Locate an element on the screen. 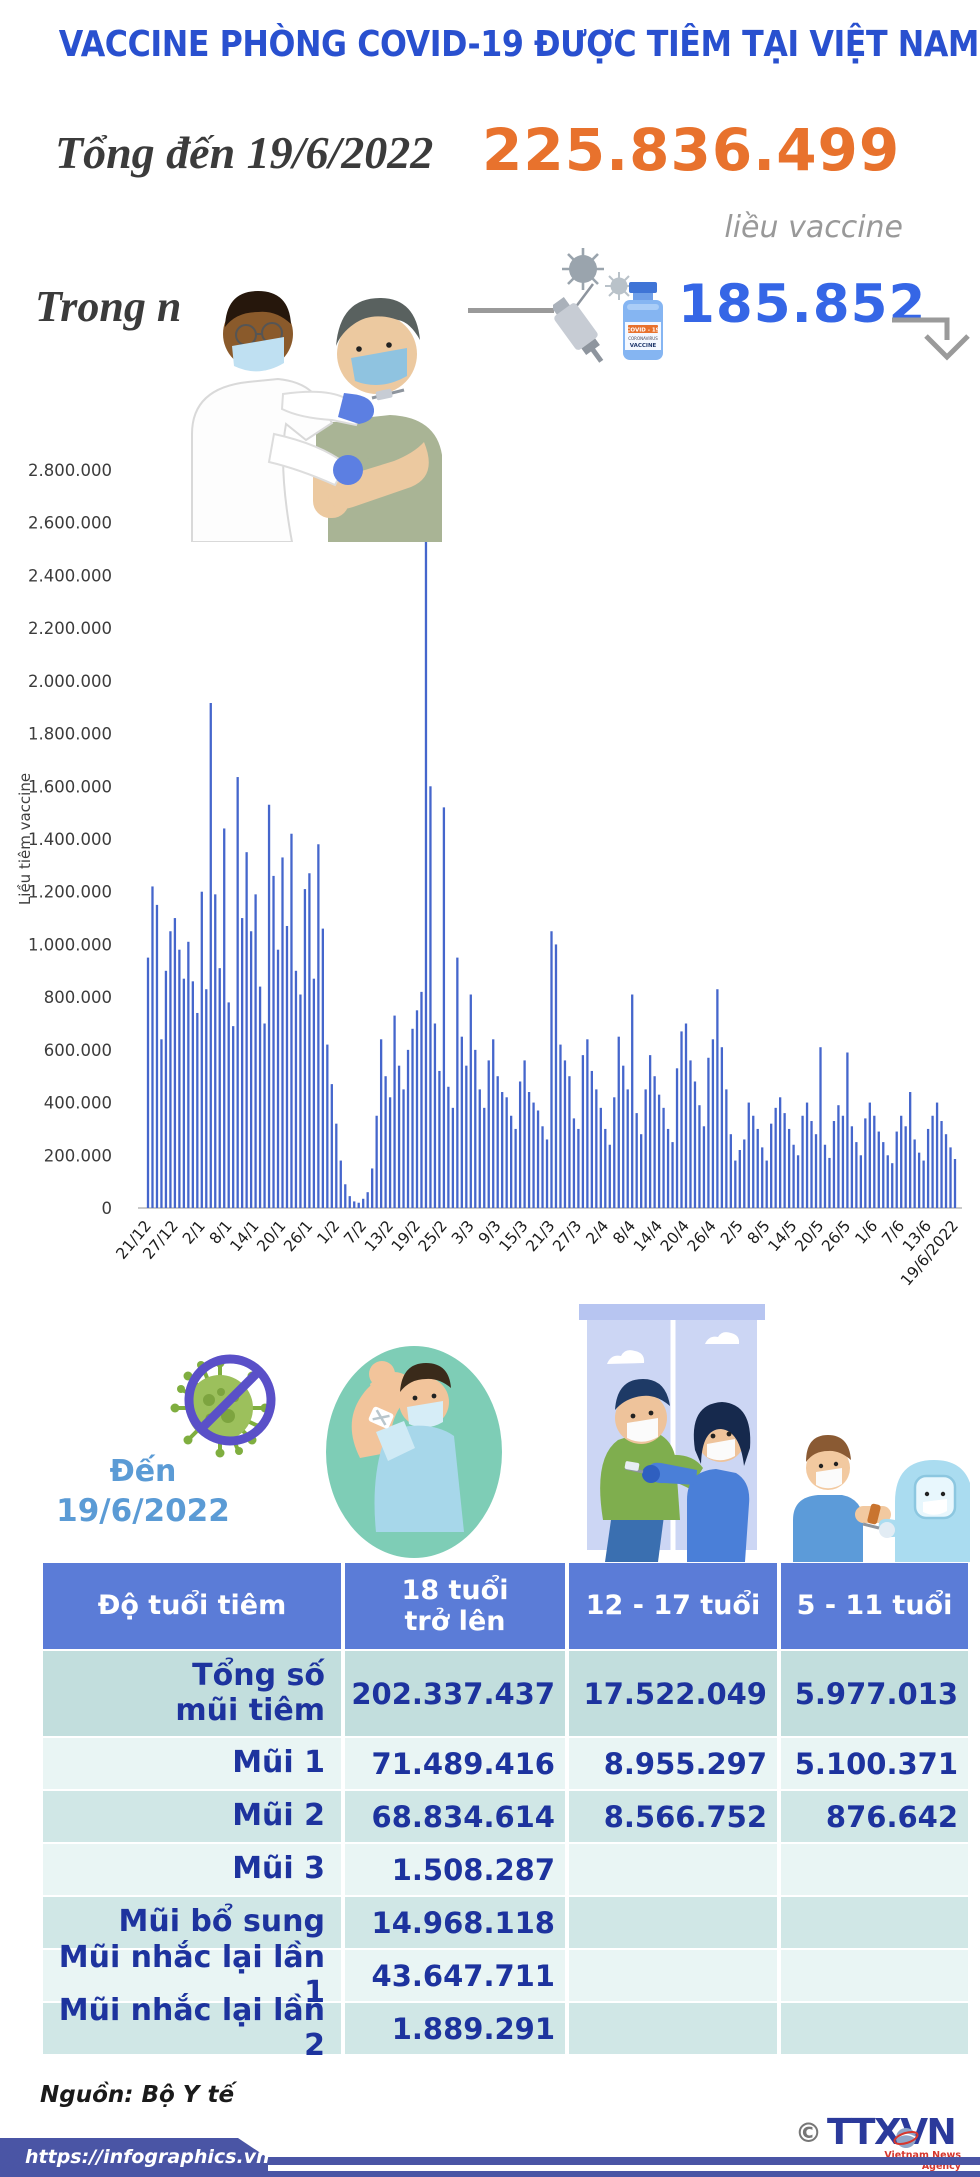 The width and height of the screenshot is (980, 2177). table-cell: 14.968.118 is located at coordinates (455, 1922).